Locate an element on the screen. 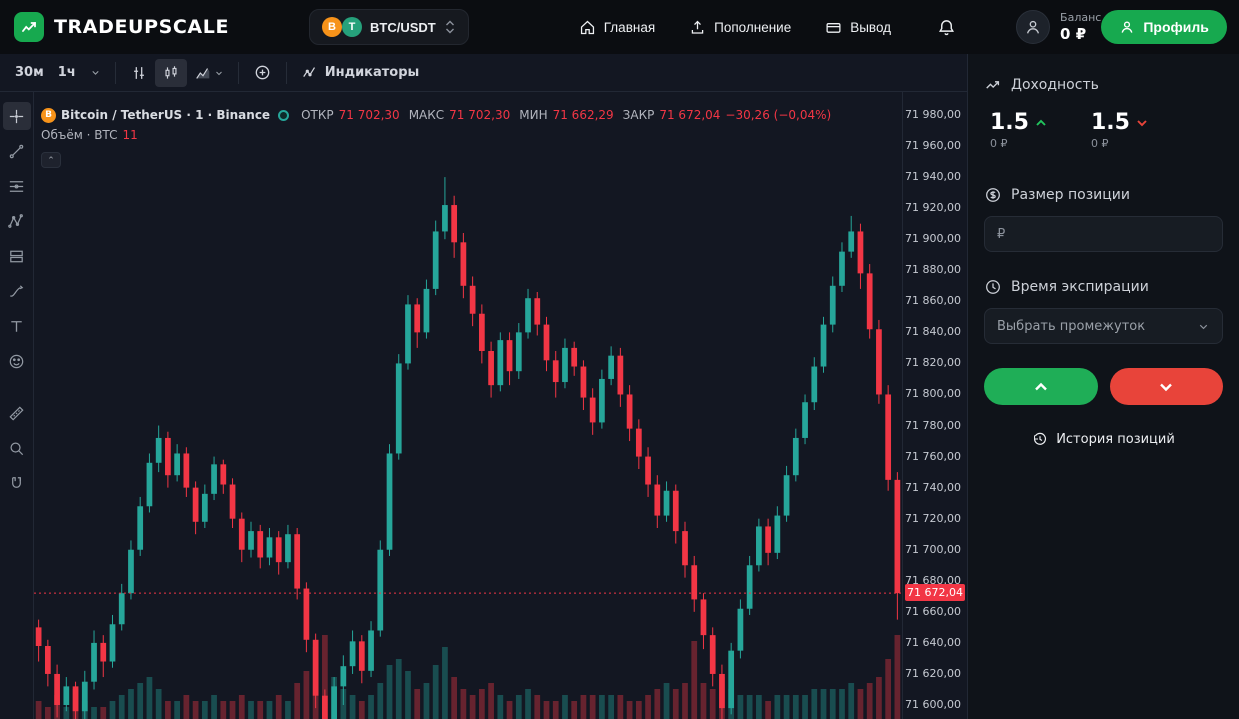 This screenshot has width=1239, height=719. emoji-icon is located at coordinates (16, 361).